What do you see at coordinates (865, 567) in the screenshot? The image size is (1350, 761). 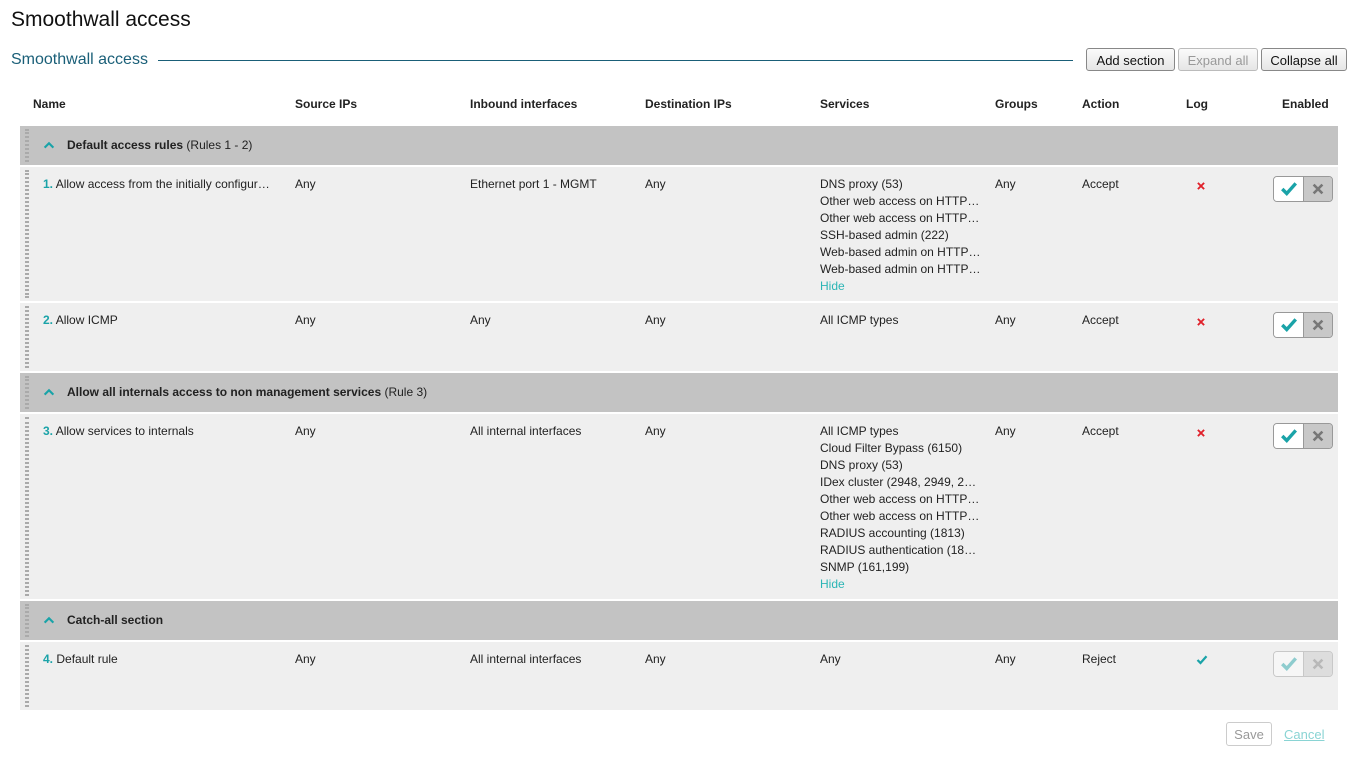 I see `service: SNMP (161,199)` at bounding box center [865, 567].